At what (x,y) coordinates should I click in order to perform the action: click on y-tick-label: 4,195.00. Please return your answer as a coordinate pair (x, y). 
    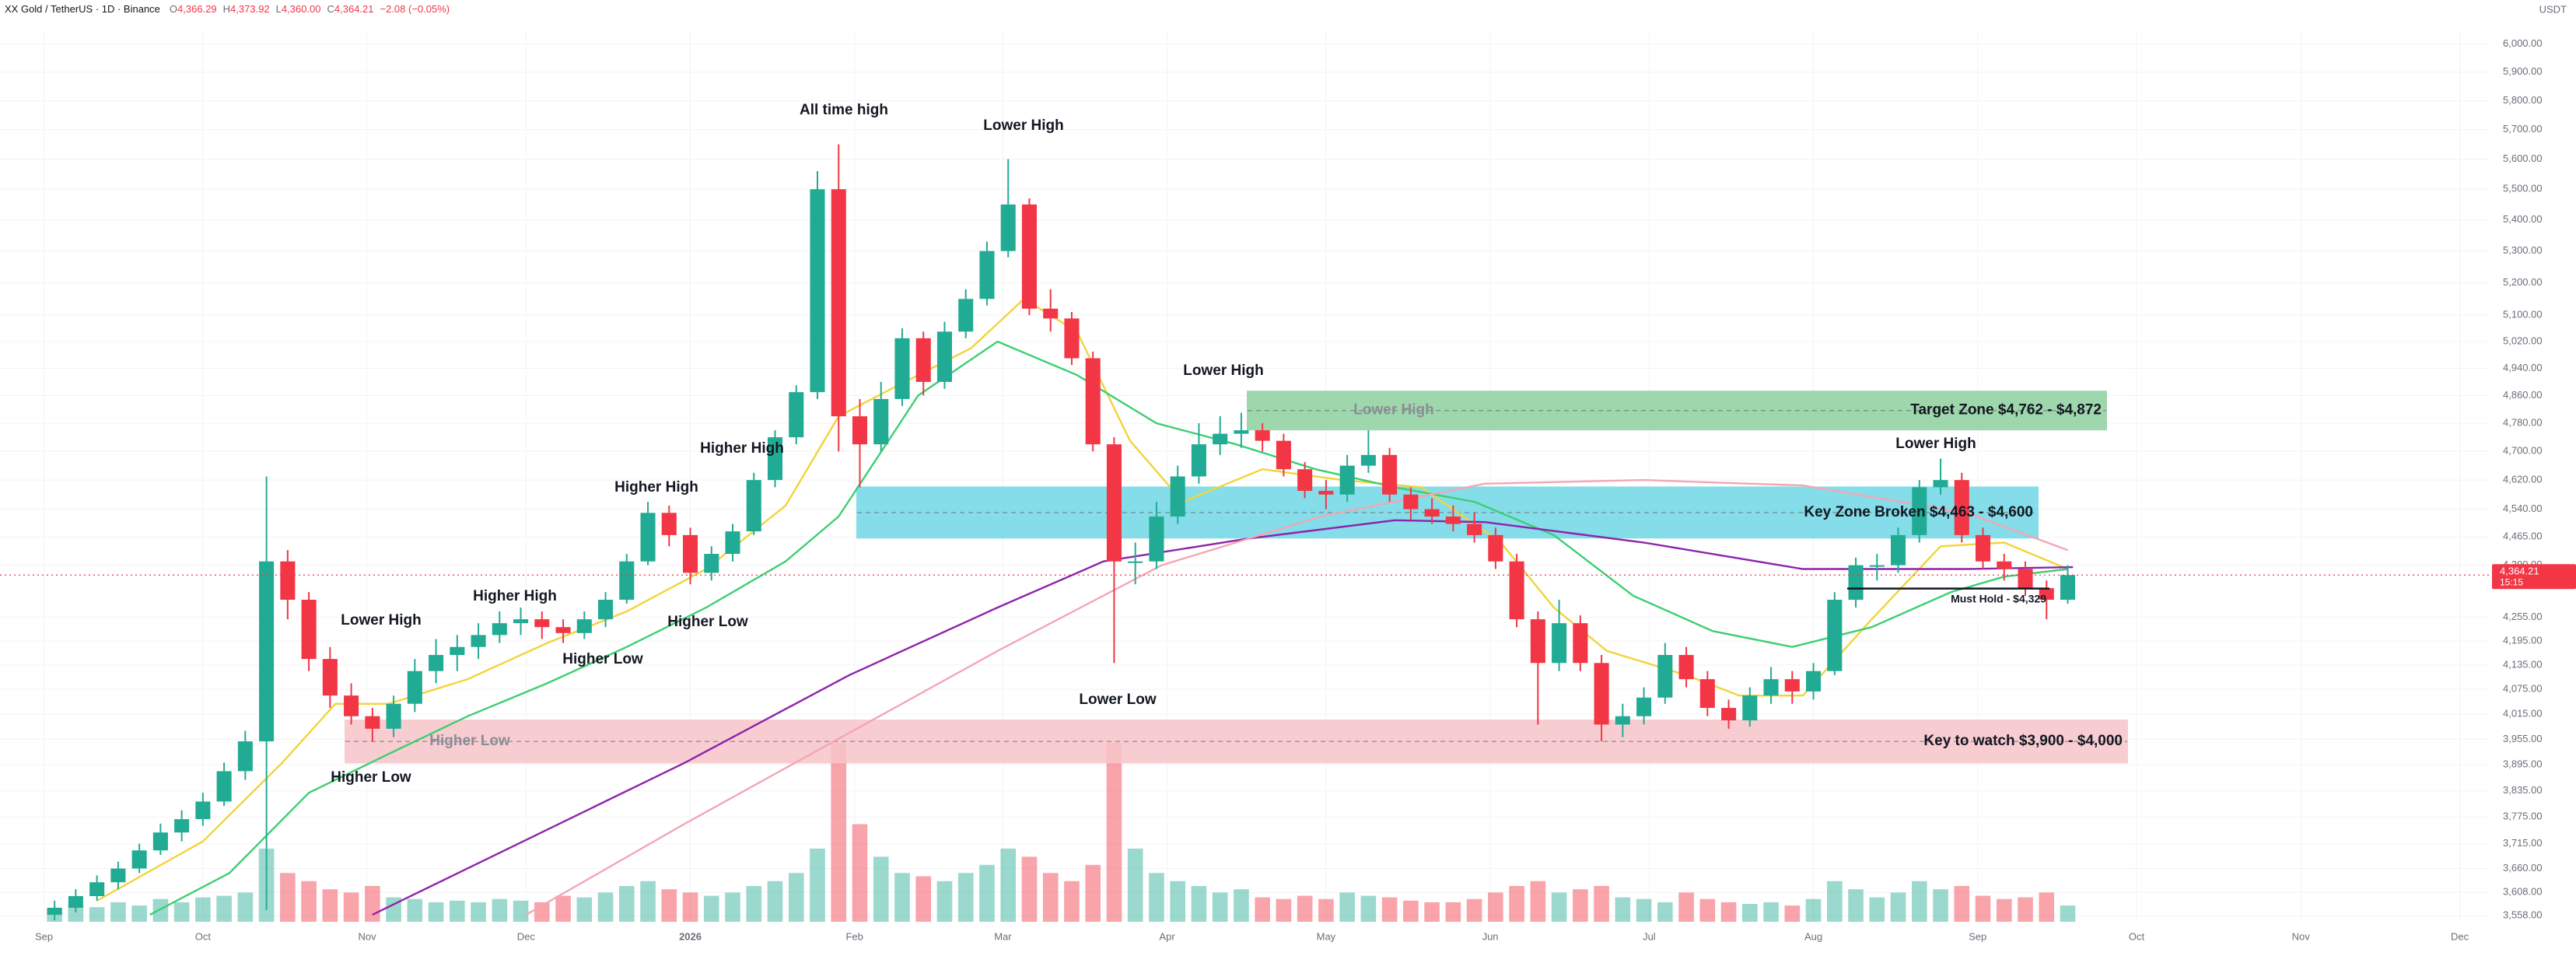
    Looking at the image, I should click on (2523, 640).